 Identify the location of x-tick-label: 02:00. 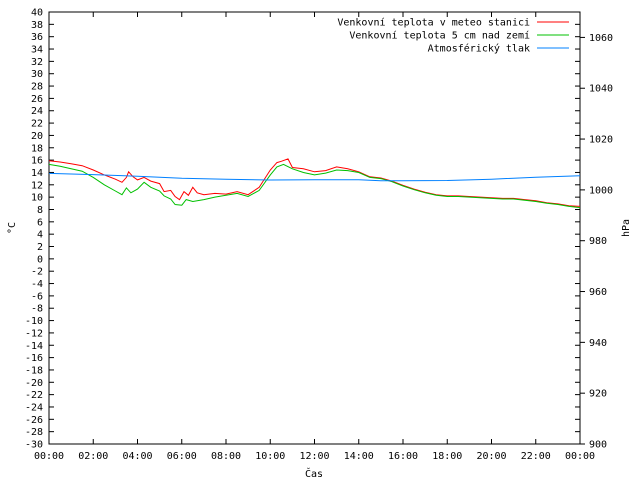
(93, 456).